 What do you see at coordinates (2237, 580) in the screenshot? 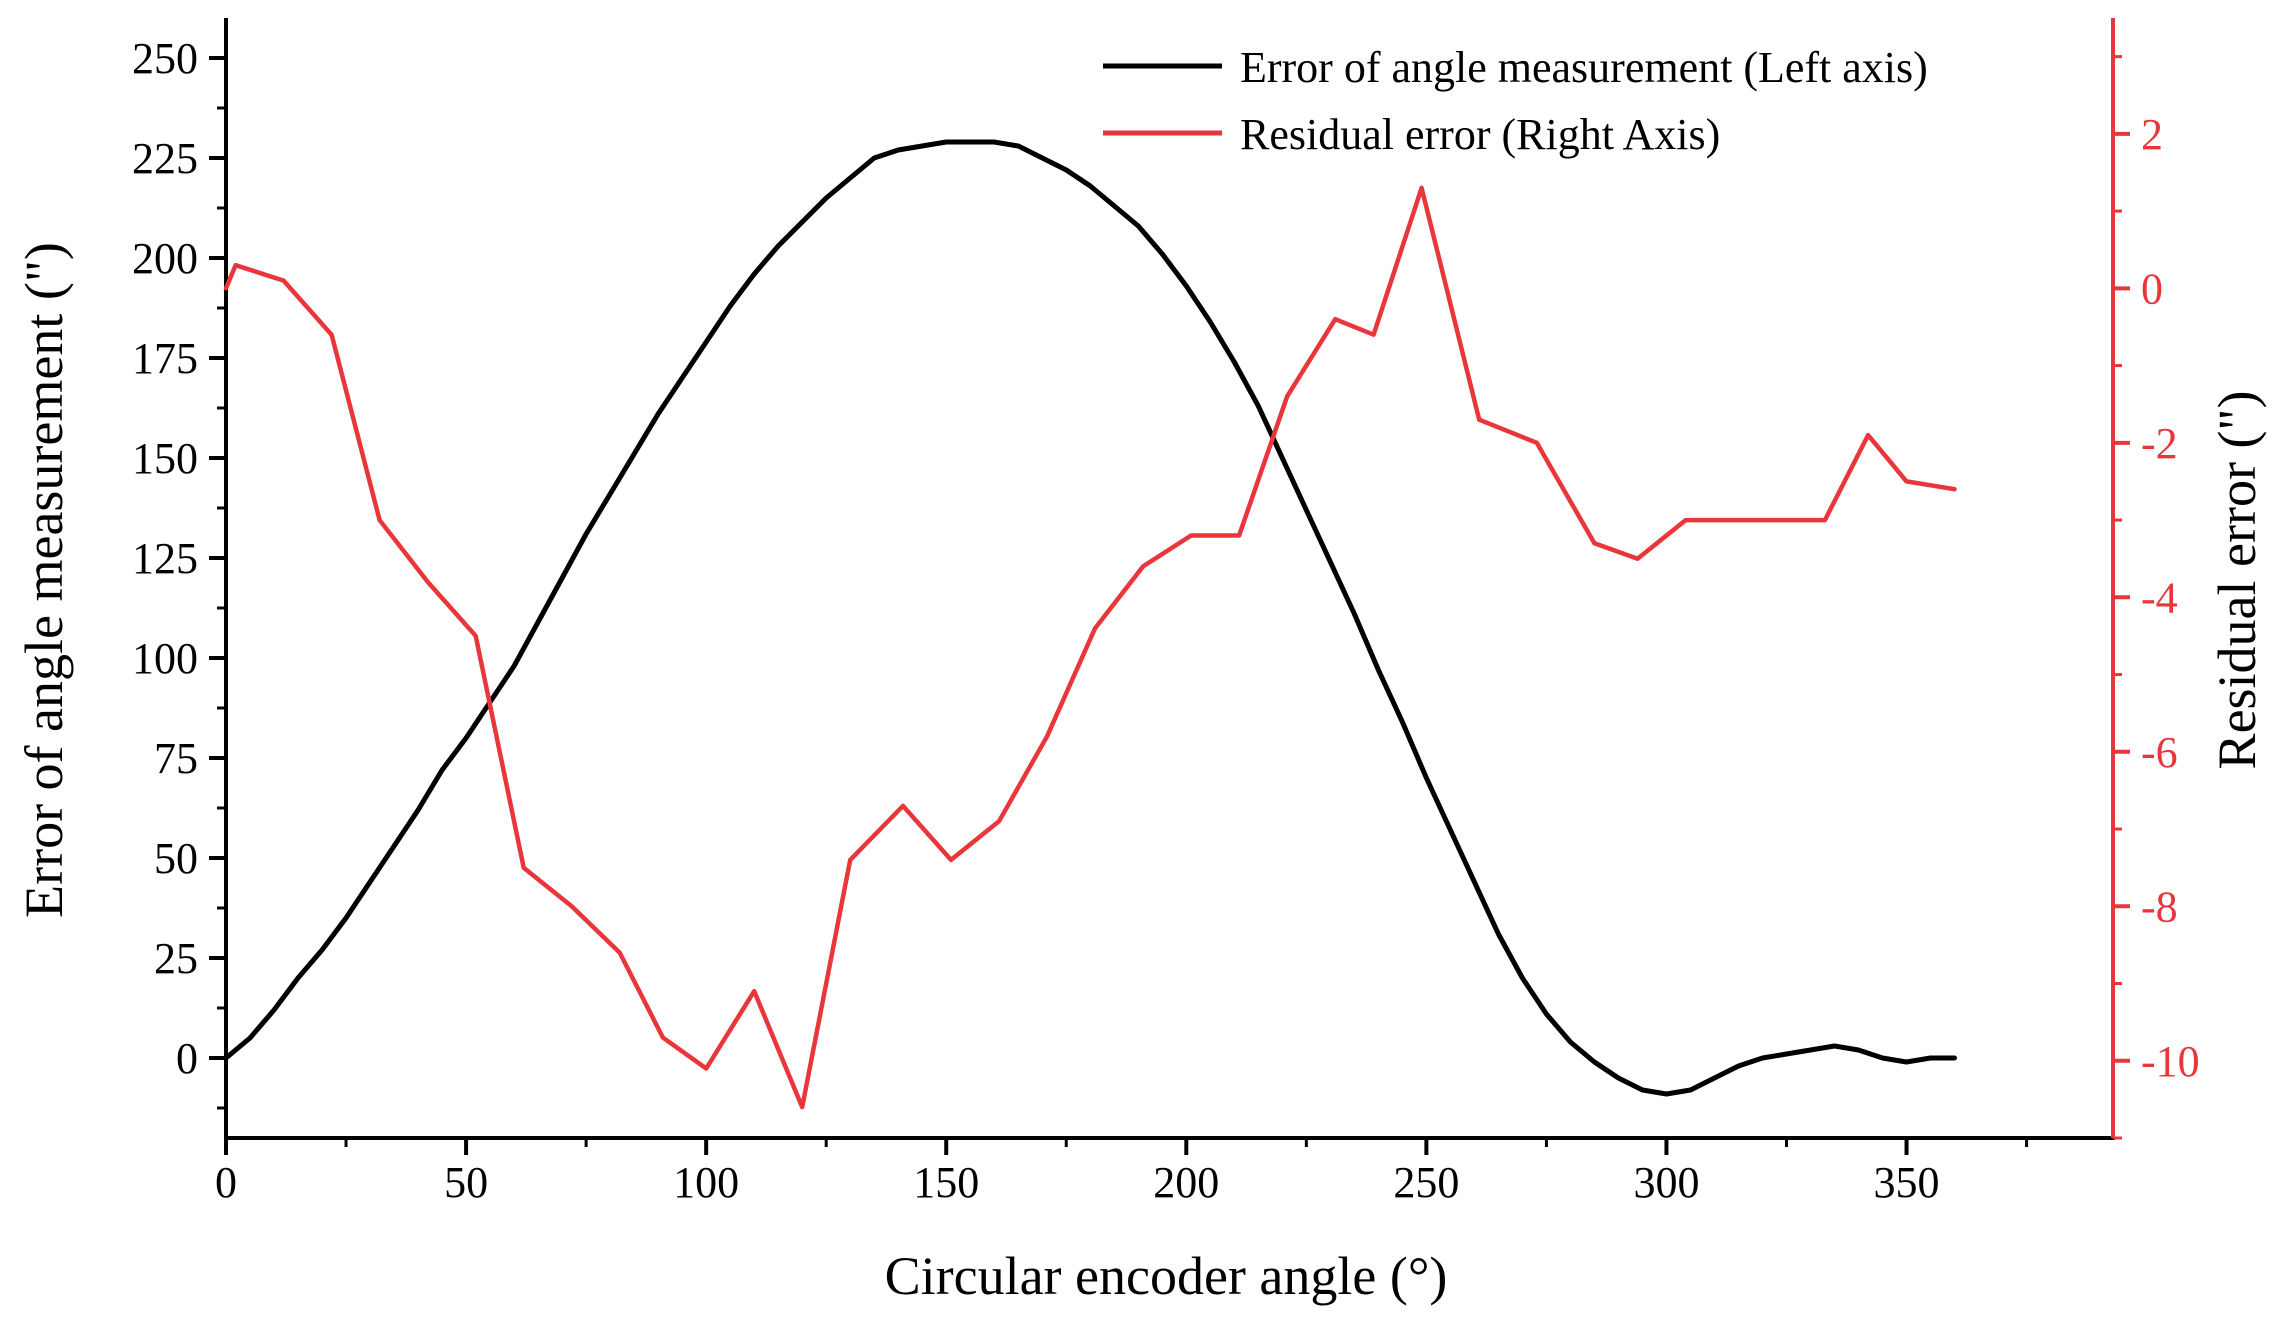
I see `y2-axis-title: Residual error (")` at bounding box center [2237, 580].